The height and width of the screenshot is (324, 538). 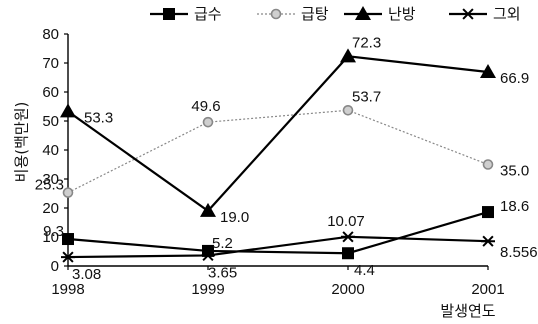 I want to click on data-label: 35.0, so click(x=514, y=171).